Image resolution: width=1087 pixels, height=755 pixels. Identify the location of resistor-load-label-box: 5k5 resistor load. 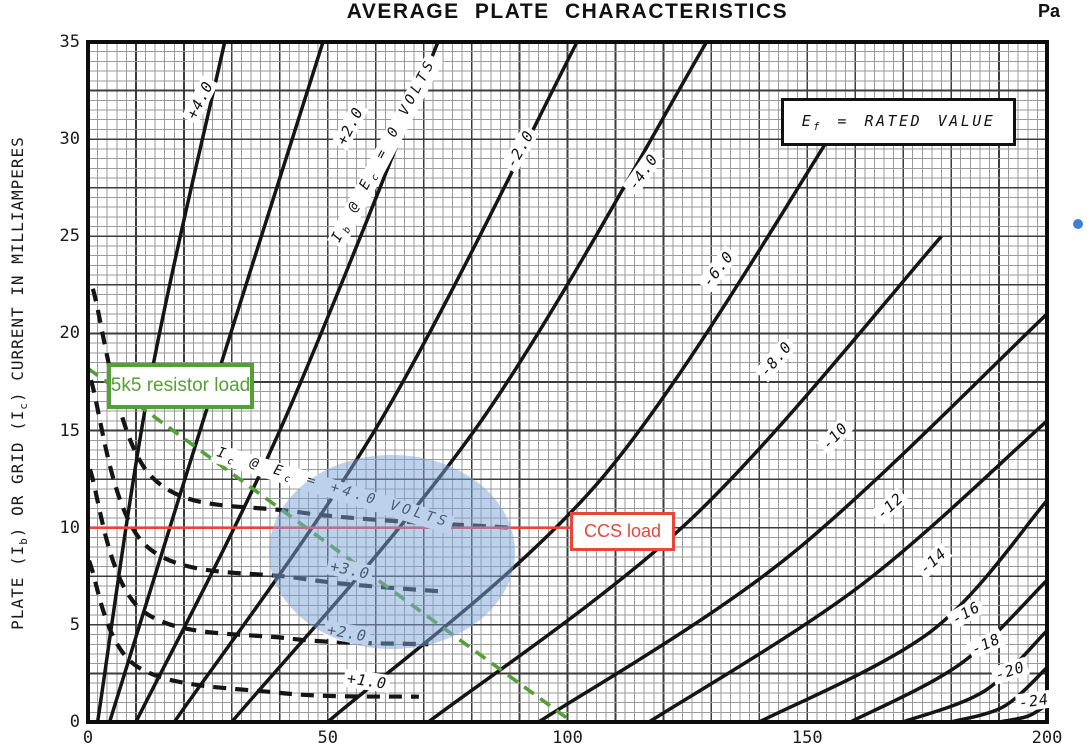
(180, 386).